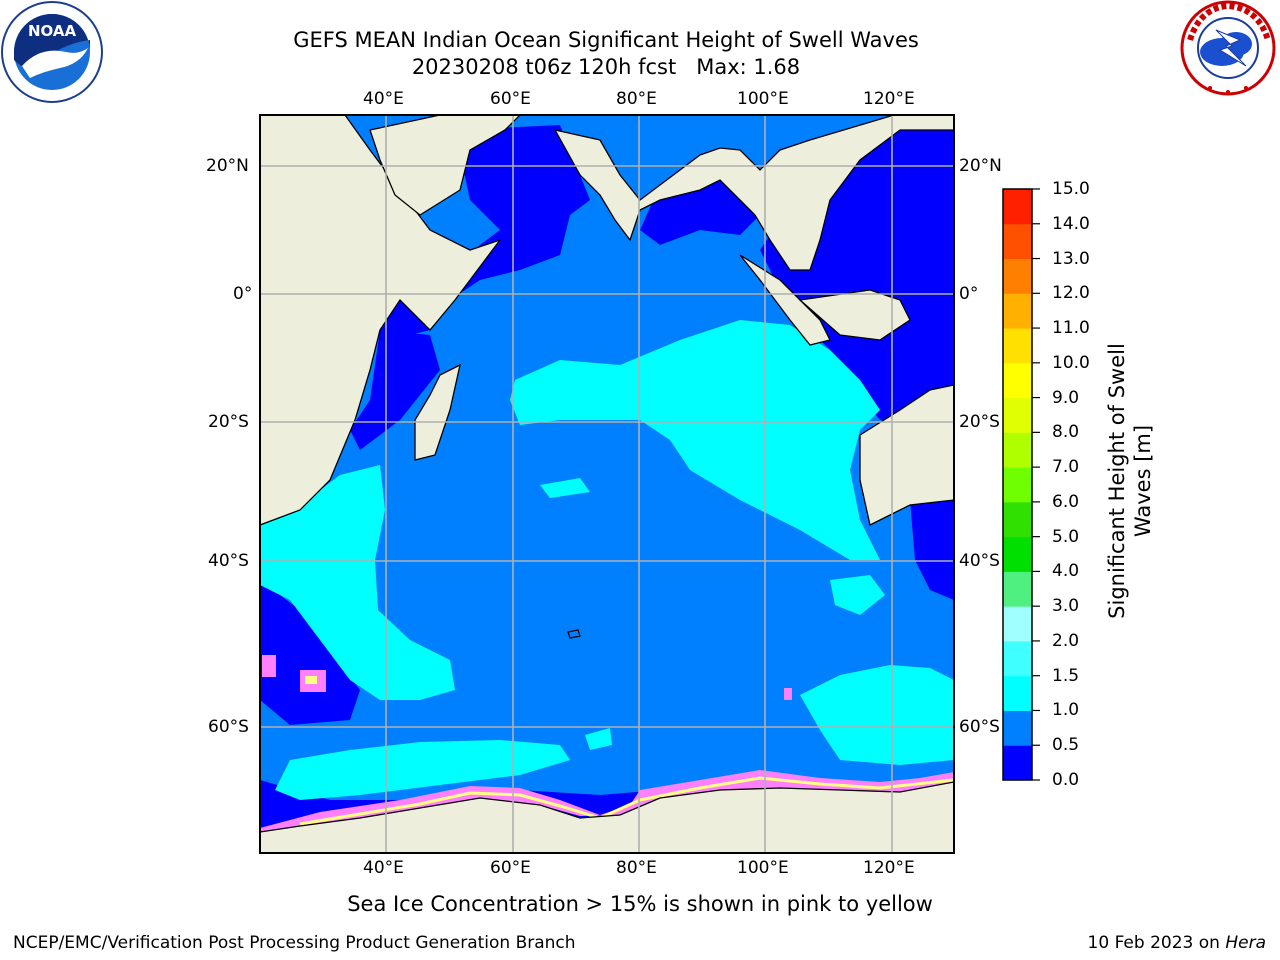 This screenshot has width=1280, height=960. What do you see at coordinates (969, 294) in the screenshot?
I see `lat-label-right-0: 0°` at bounding box center [969, 294].